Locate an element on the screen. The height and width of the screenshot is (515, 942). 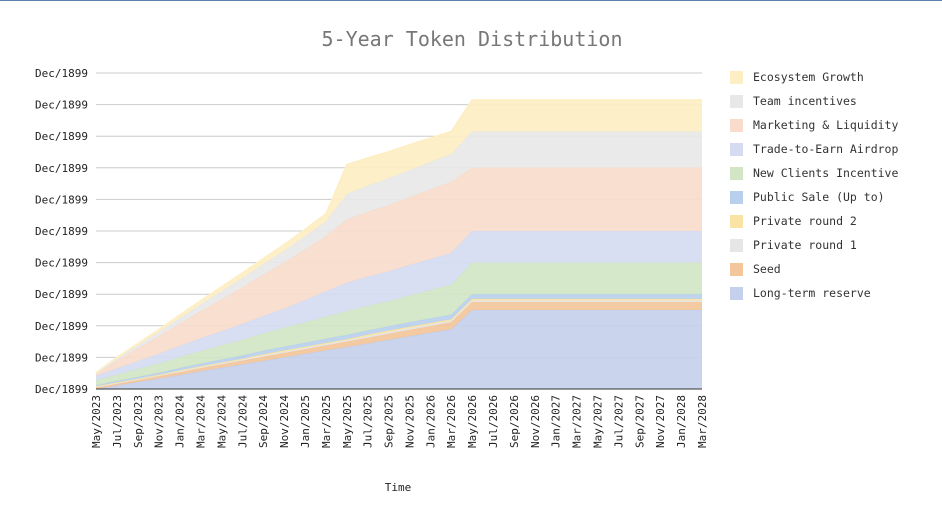
x-tick-label: May/2023 is located at coordinates (96, 421).